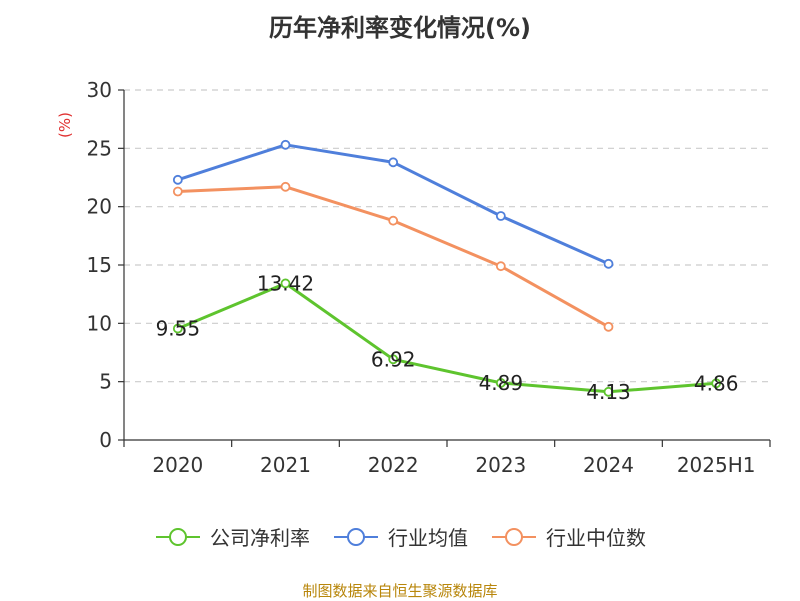 This screenshot has height=601, width=800. I want to click on source-note: 制图数据来自恒生聚源数据库, so click(400, 591).